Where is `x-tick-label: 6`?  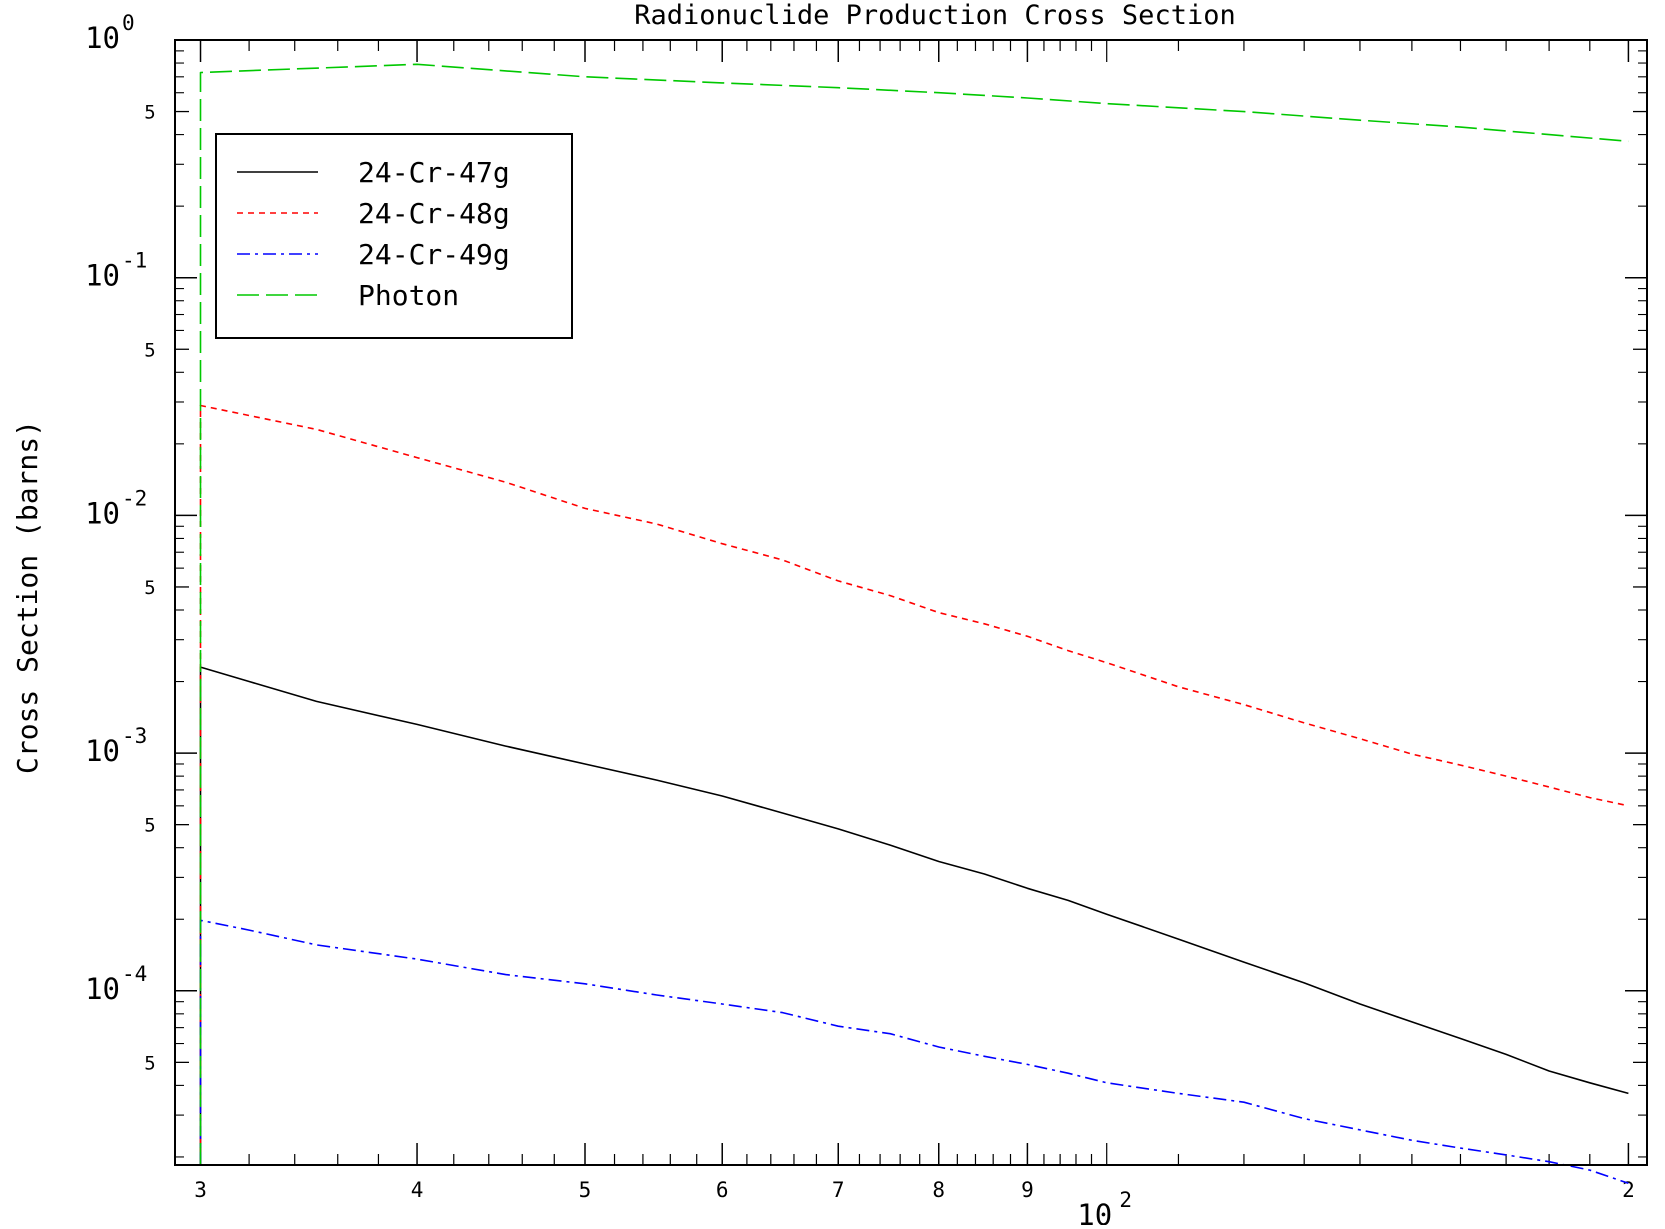
x-tick-label: 6 is located at coordinates (722, 1190).